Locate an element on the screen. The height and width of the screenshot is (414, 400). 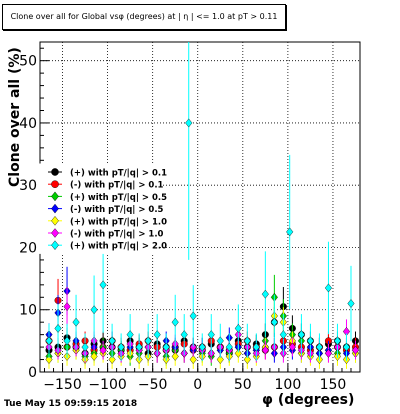
x-tick-label: 150 is located at coordinates (333, 385).